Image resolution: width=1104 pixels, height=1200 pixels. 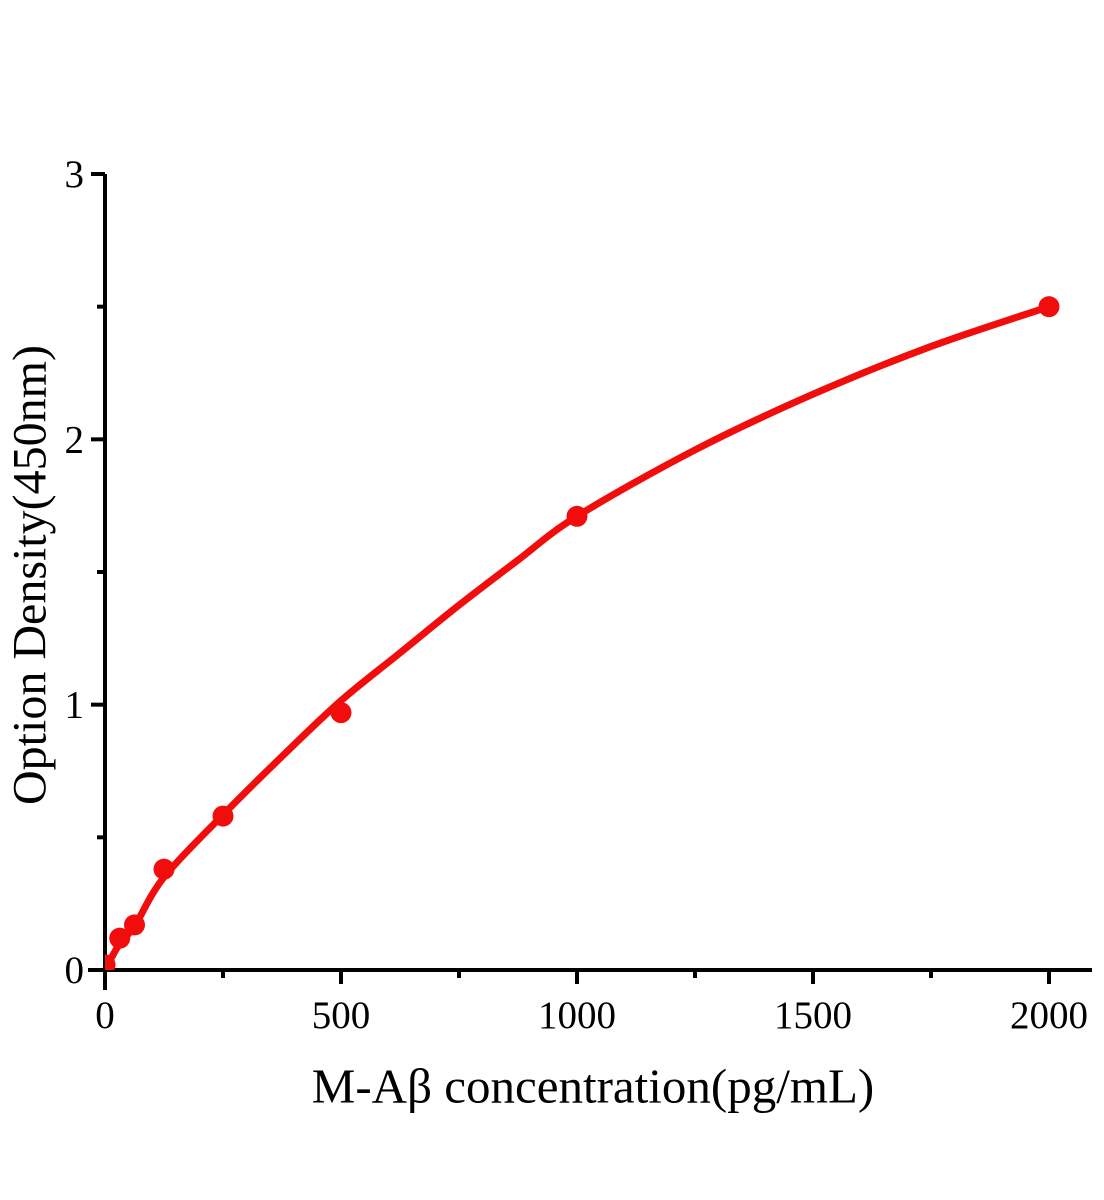 What do you see at coordinates (86, 572) in the screenshot?
I see `y-axis: 0 1 2 3` at bounding box center [86, 572].